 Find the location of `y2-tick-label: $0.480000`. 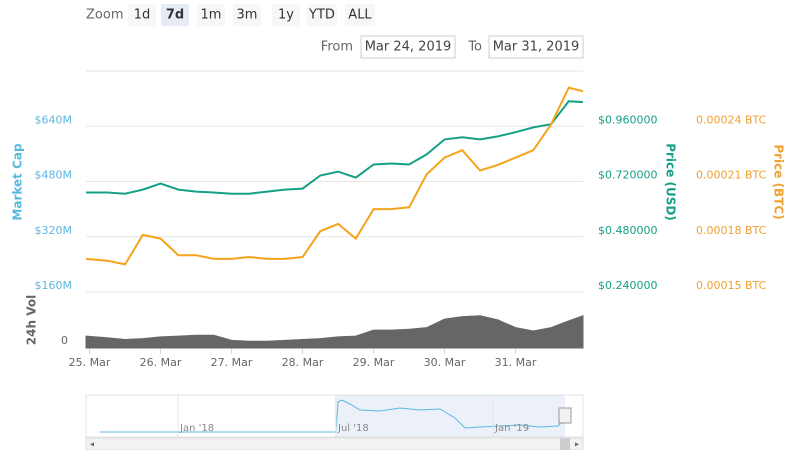

y2-tick-label: $0.480000 is located at coordinates (628, 230).